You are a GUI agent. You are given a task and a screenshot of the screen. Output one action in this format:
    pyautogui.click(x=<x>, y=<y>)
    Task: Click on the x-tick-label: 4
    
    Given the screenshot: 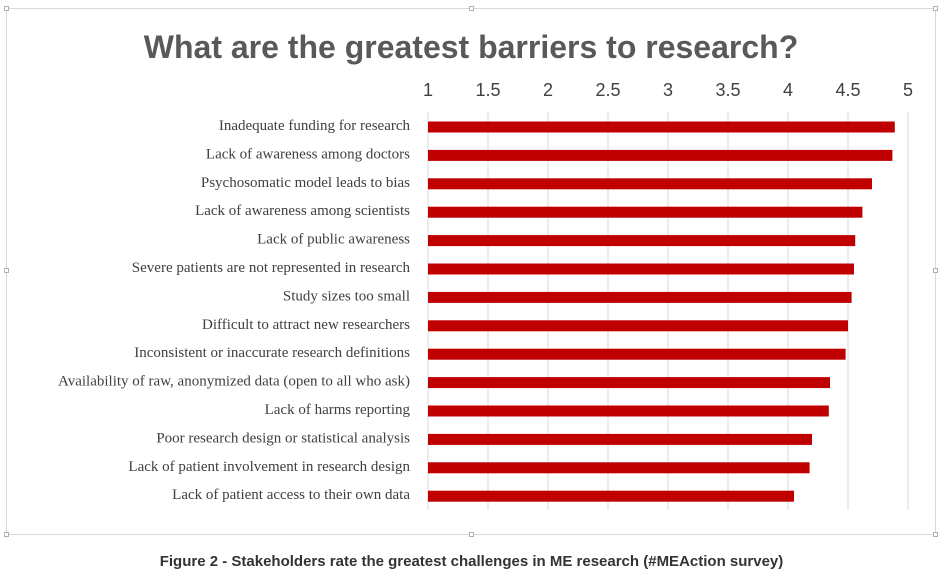 What is the action you would take?
    pyautogui.click(x=788, y=90)
    